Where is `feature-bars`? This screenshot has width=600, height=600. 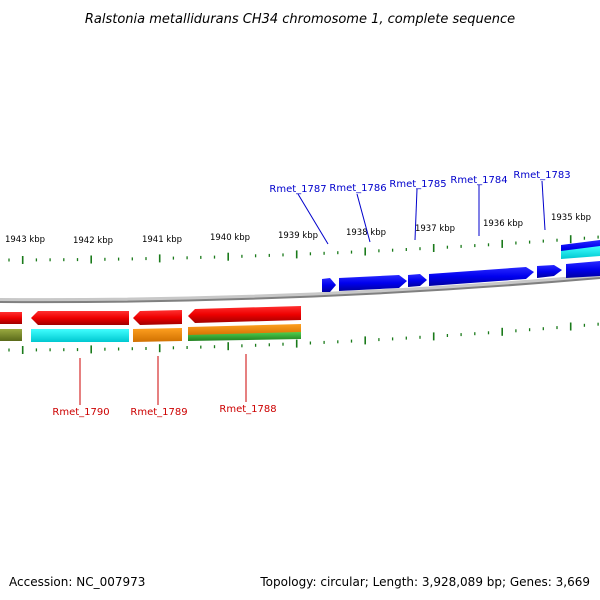 feature-bars is located at coordinates (150, 333).